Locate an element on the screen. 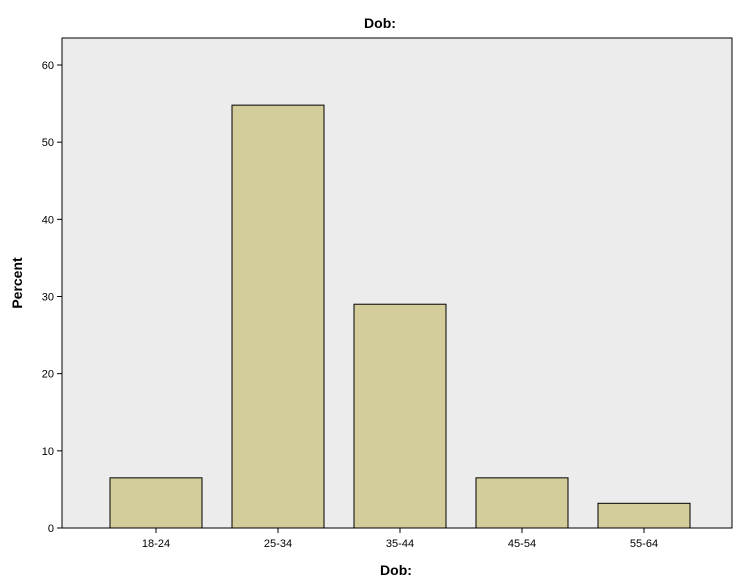 This screenshot has height=586, width=734. x-tick-label: 25-34 is located at coordinates (278, 544).